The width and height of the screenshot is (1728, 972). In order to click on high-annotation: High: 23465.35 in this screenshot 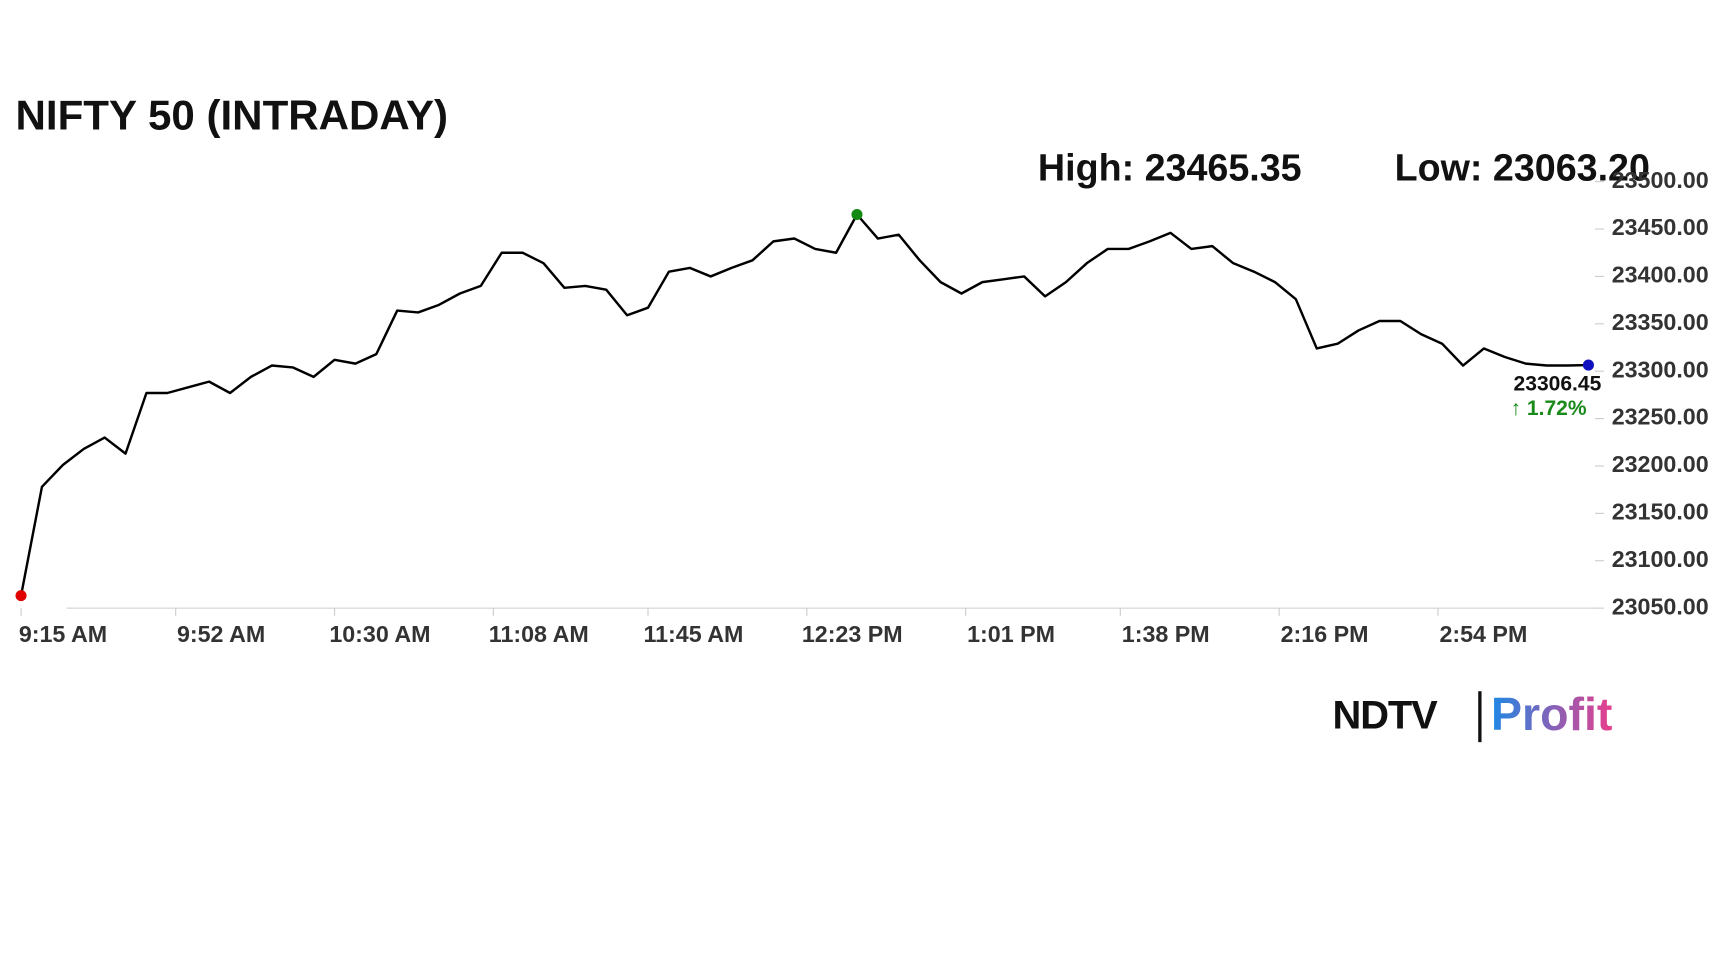, I will do `click(1170, 168)`.